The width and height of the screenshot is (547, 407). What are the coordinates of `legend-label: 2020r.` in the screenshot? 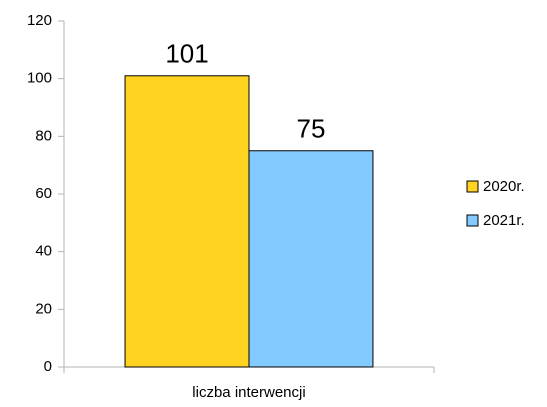 It's located at (504, 186).